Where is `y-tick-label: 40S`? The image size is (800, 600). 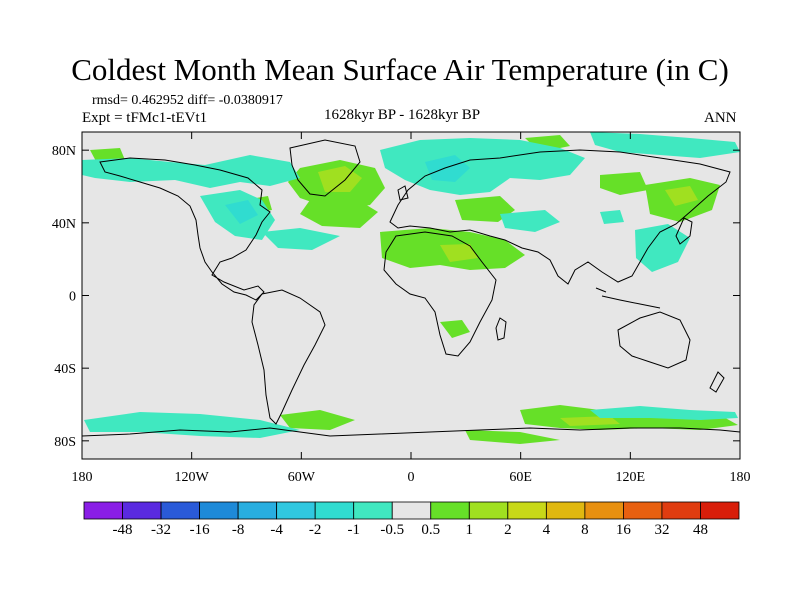
y-tick-label: 40S is located at coordinates (65, 369).